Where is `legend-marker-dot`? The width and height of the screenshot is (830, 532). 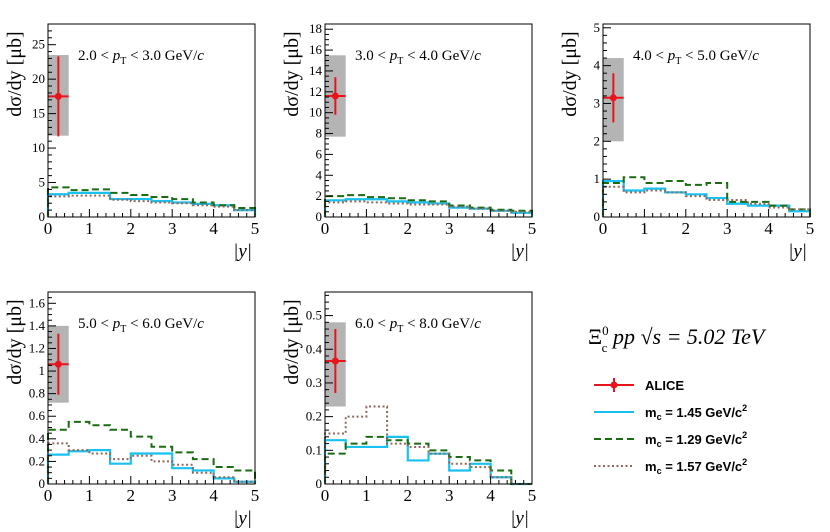
legend-marker-dot is located at coordinates (614, 385).